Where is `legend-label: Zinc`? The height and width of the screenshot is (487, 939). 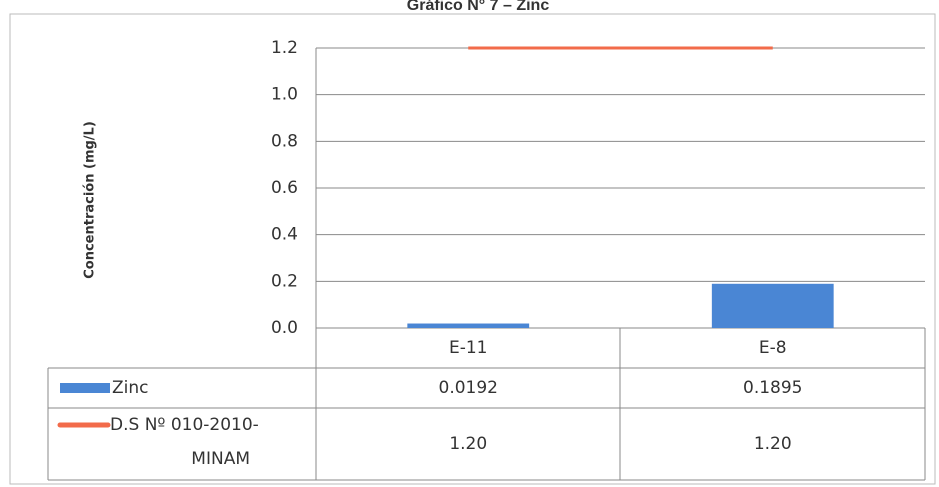 legend-label: Zinc is located at coordinates (130, 388).